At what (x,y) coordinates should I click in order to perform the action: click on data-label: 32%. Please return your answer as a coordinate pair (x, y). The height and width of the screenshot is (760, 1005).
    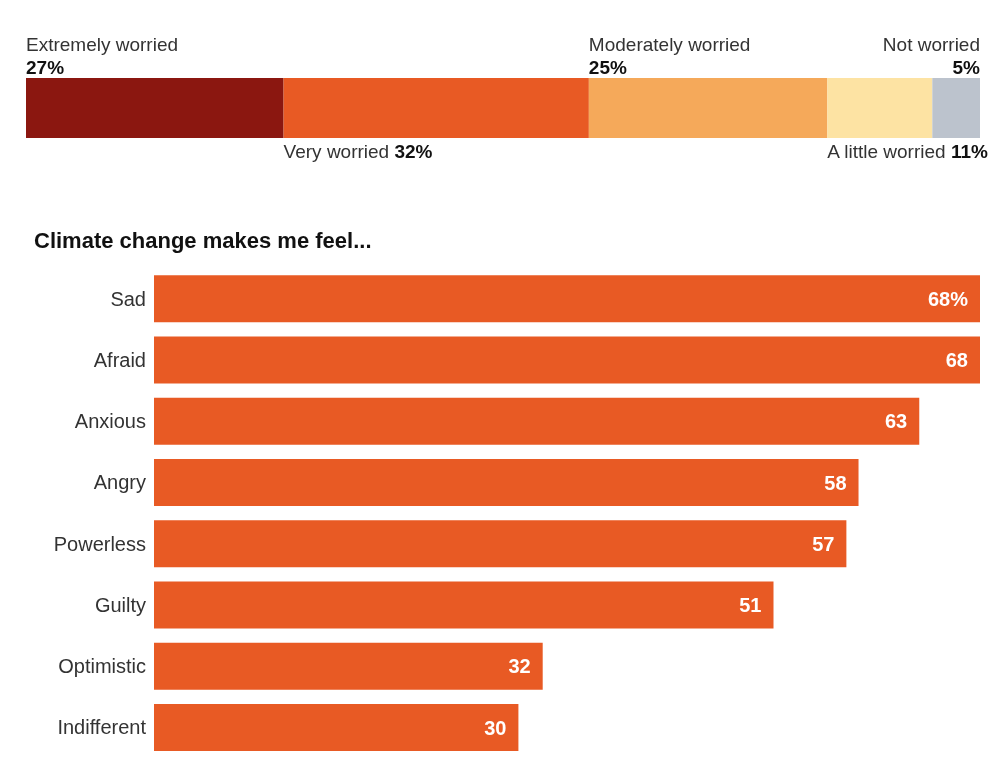
    Looking at the image, I should click on (413, 151).